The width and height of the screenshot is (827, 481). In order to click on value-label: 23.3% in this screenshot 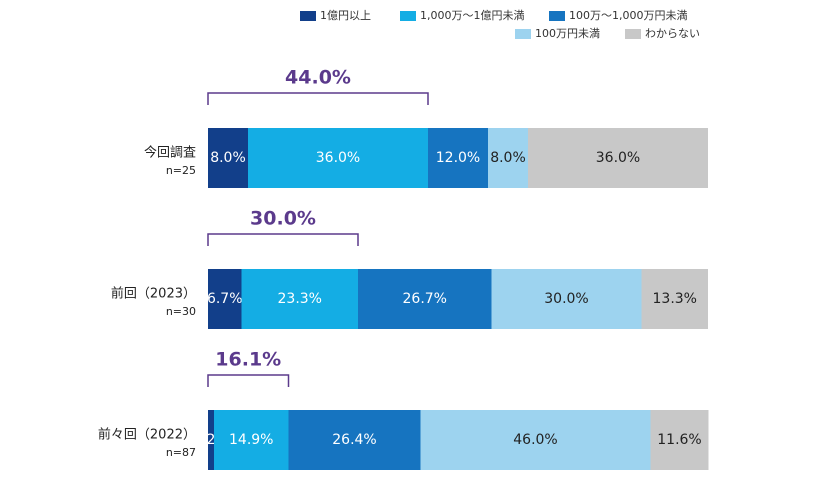, I will do `click(300, 299)`.